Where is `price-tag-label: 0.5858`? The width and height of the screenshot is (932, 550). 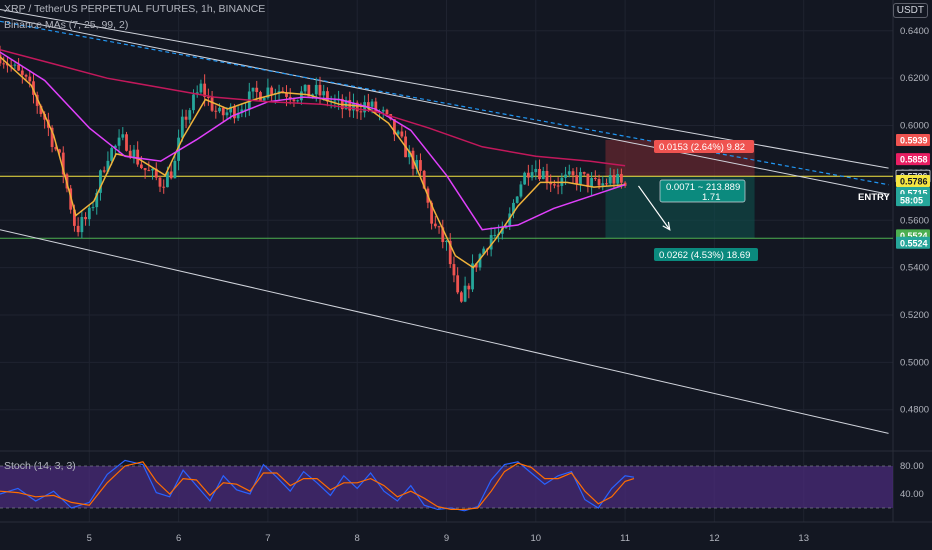
price-tag-label: 0.5858 is located at coordinates (914, 160).